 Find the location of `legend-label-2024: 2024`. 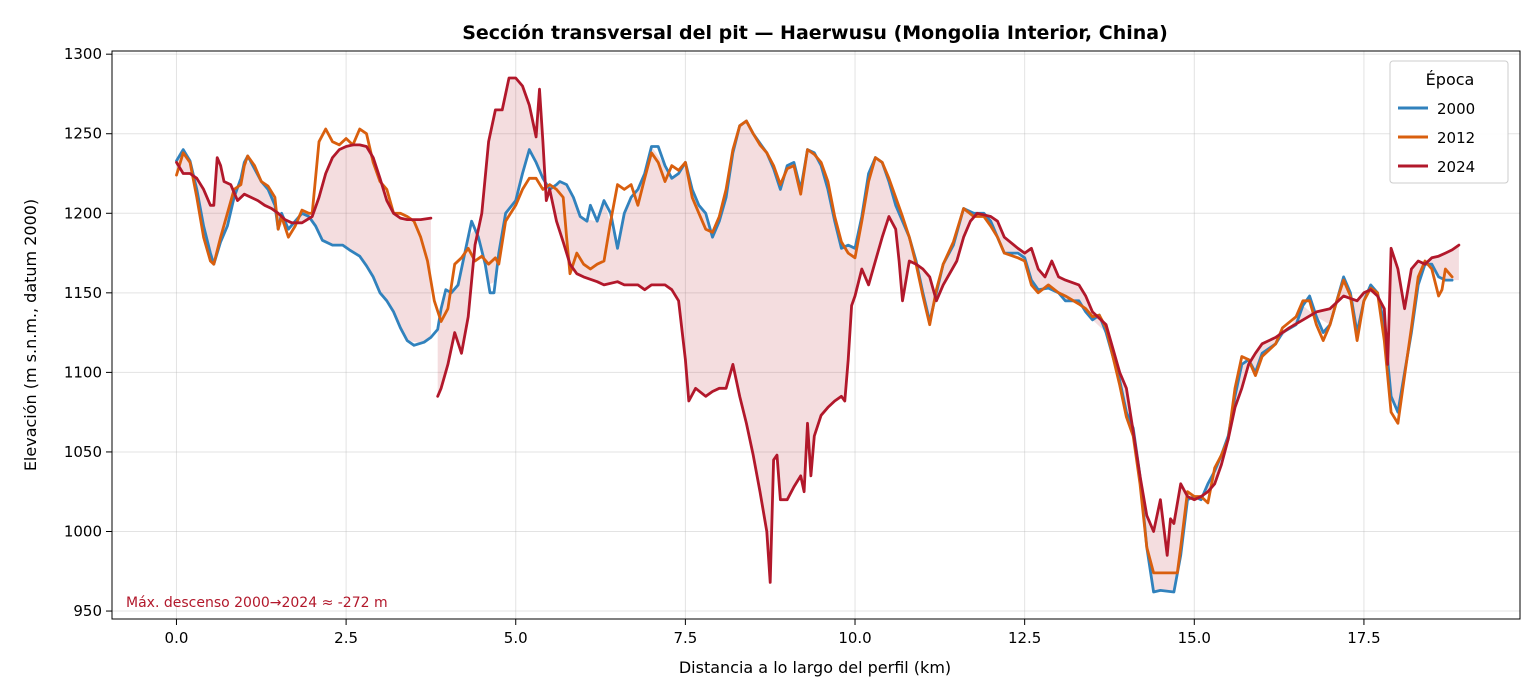

legend-label-2024: 2024 is located at coordinates (1456, 167).